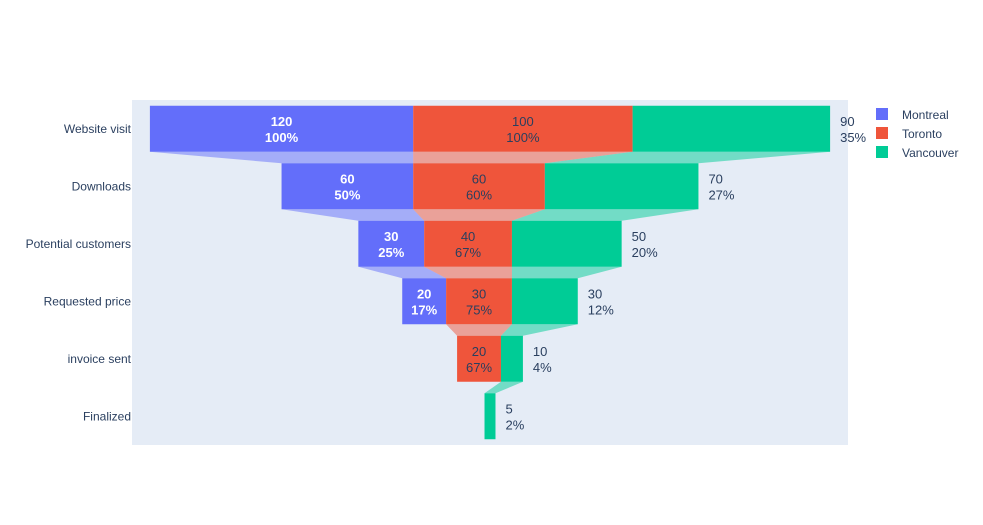  I want to click on bar-toronto-invoice-sent, so click(479, 358).